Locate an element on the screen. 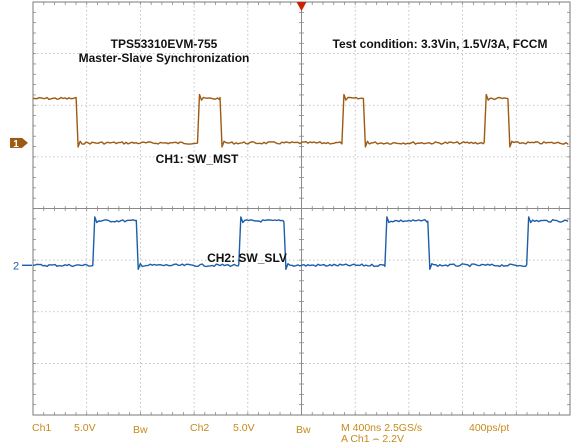 Image resolution: width=574 pixels, height=443 pixels. ch1-ground-arrow is located at coordinates (25, 142).